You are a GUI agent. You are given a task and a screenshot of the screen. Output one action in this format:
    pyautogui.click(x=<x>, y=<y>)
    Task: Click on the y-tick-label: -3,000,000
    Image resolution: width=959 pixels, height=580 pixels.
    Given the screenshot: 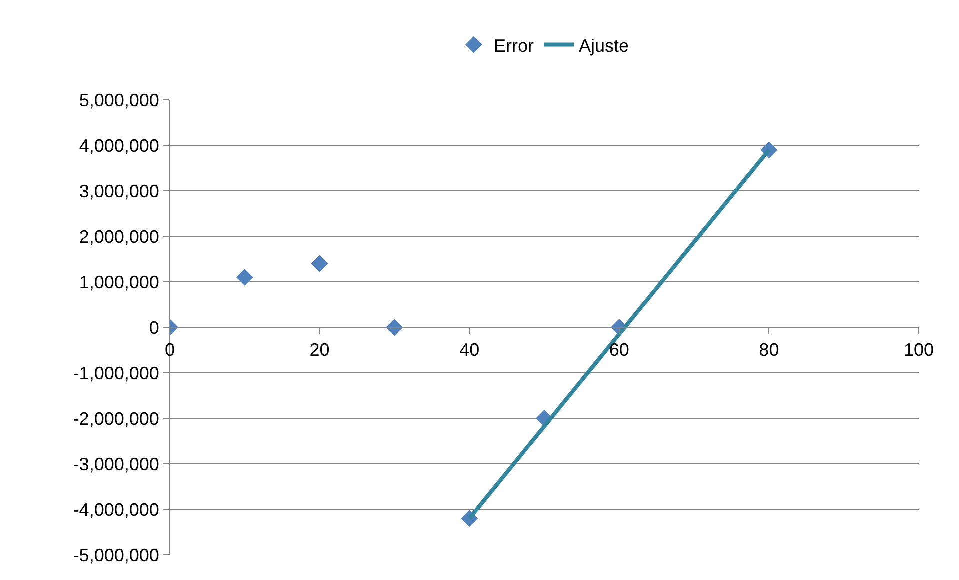 What is the action you would take?
    pyautogui.click(x=116, y=464)
    